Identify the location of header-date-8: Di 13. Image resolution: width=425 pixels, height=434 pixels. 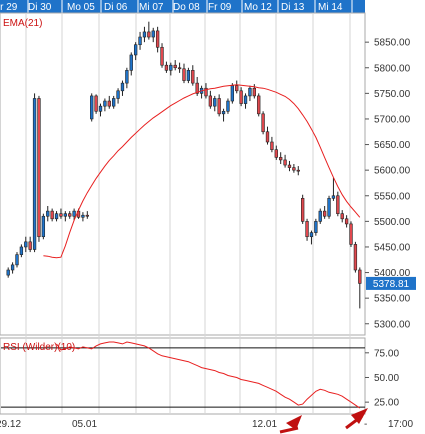
(293, 7).